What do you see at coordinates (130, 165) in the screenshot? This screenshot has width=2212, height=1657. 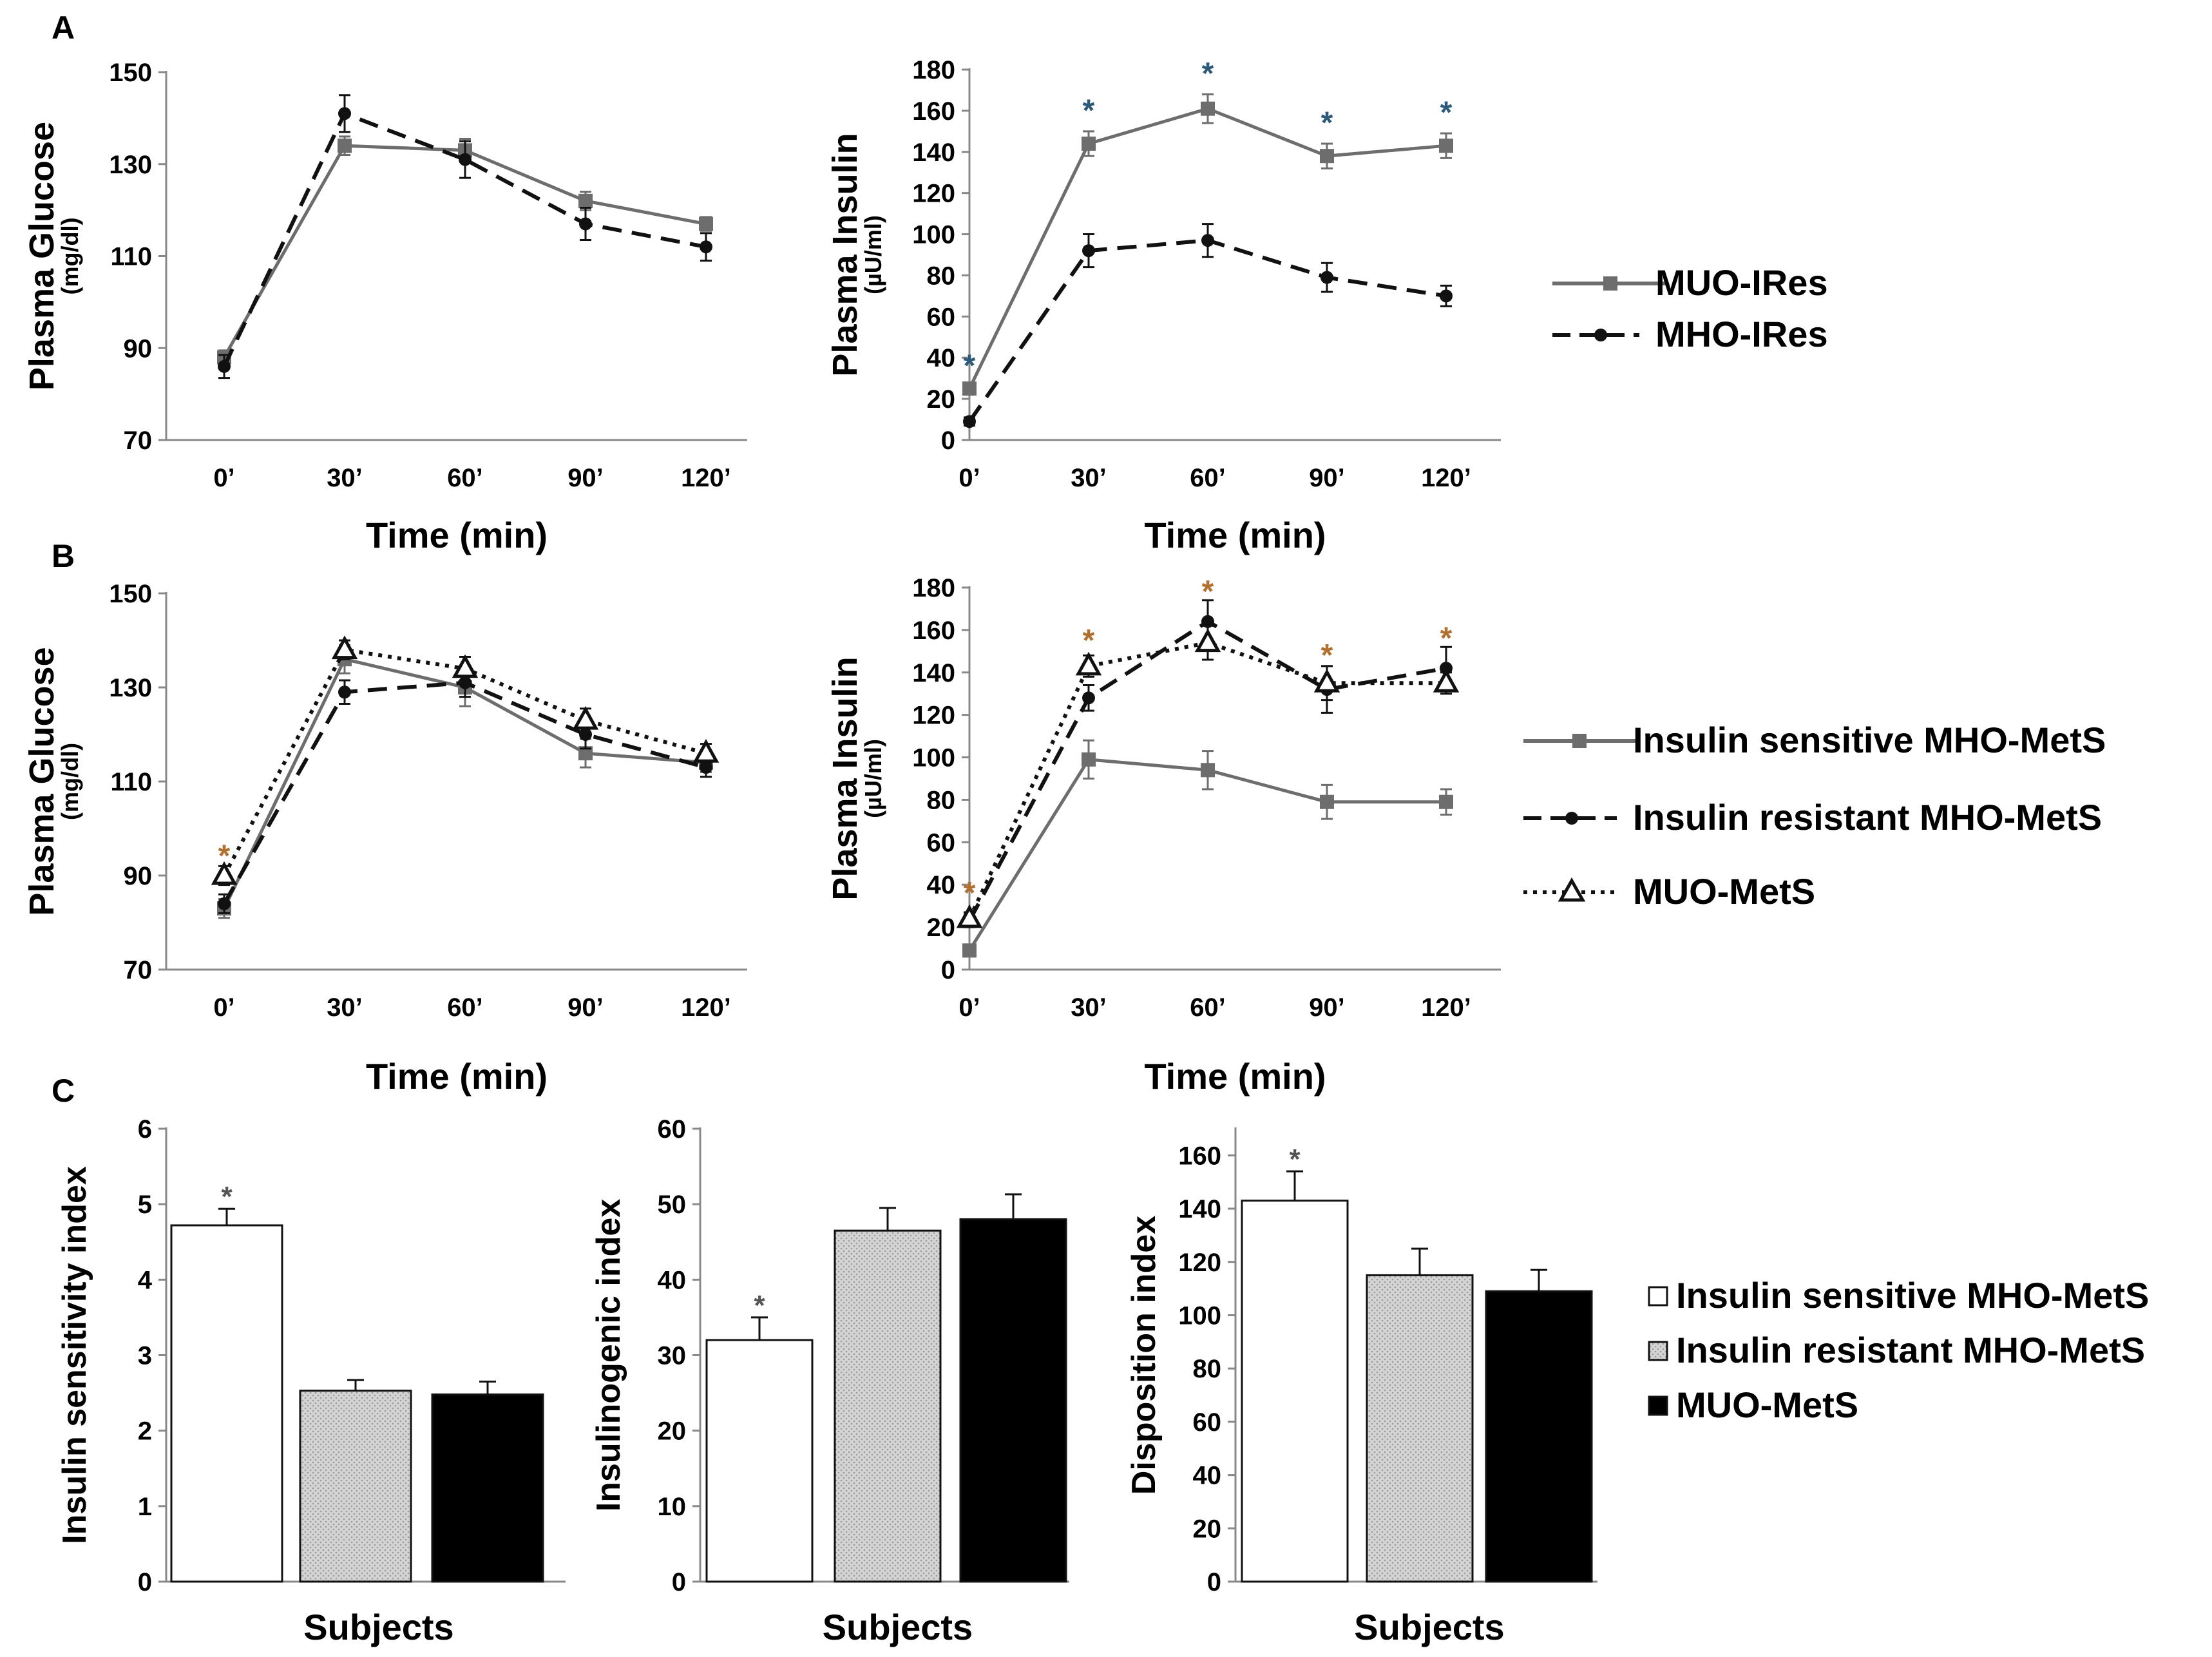 I see `y-tick-label: 130` at bounding box center [130, 165].